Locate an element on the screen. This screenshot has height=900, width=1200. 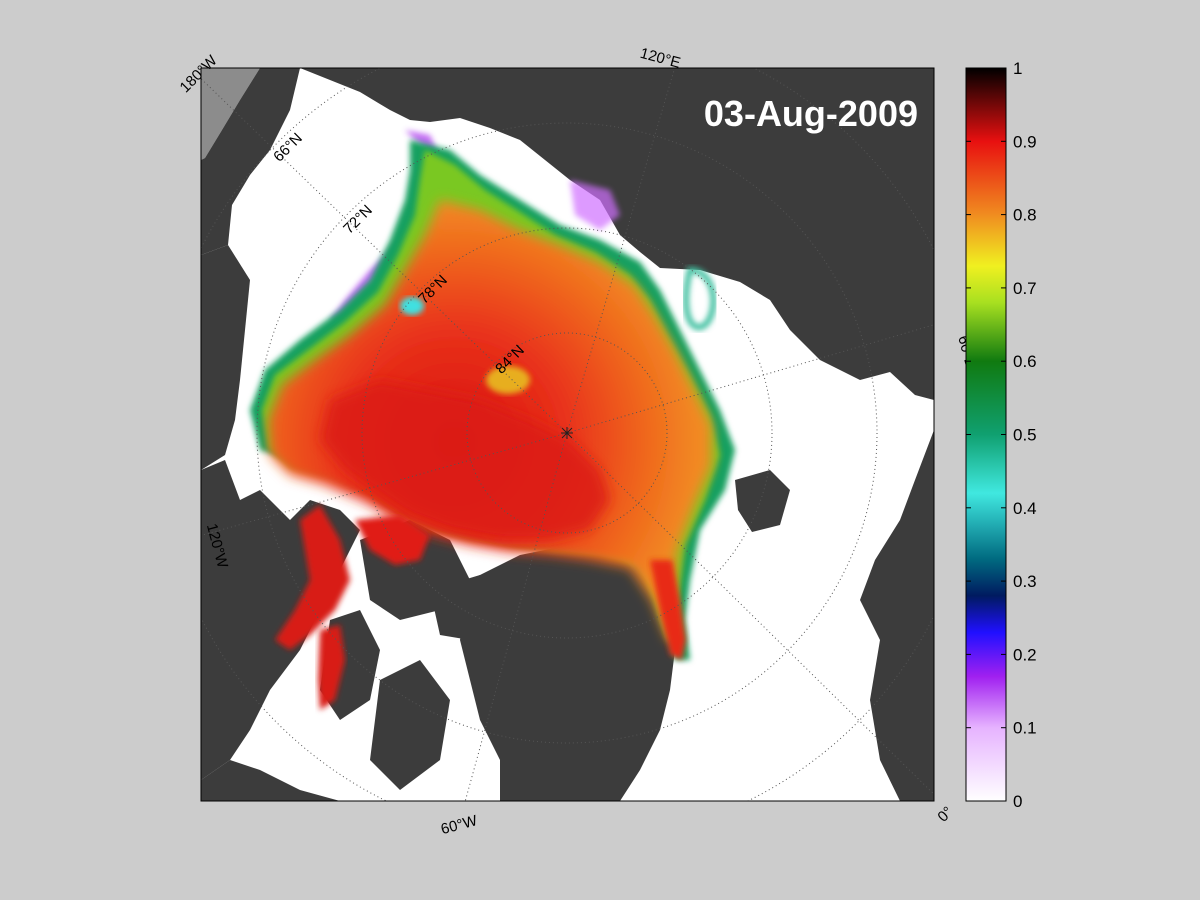
alaska-coast is located at coordinates (225, 357).